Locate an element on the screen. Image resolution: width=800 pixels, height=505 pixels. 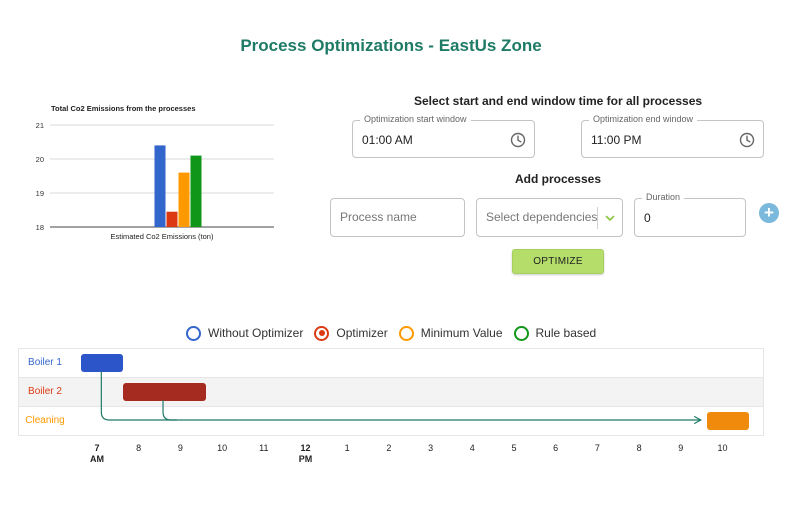
radio-checked-icon is located at coordinates (322, 333).